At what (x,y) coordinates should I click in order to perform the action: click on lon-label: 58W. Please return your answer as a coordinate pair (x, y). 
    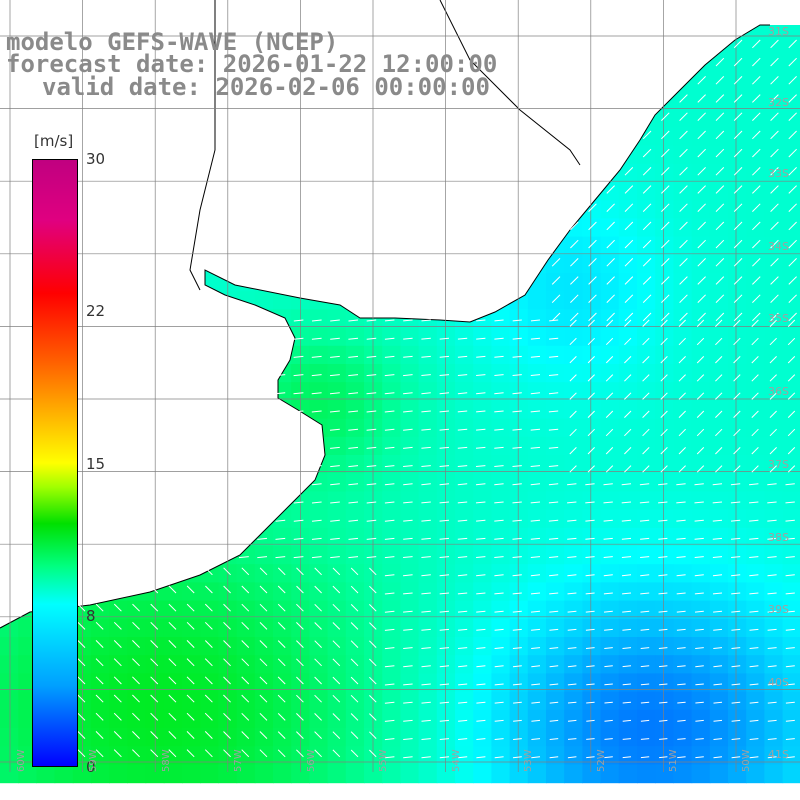
    Looking at the image, I should click on (166, 760).